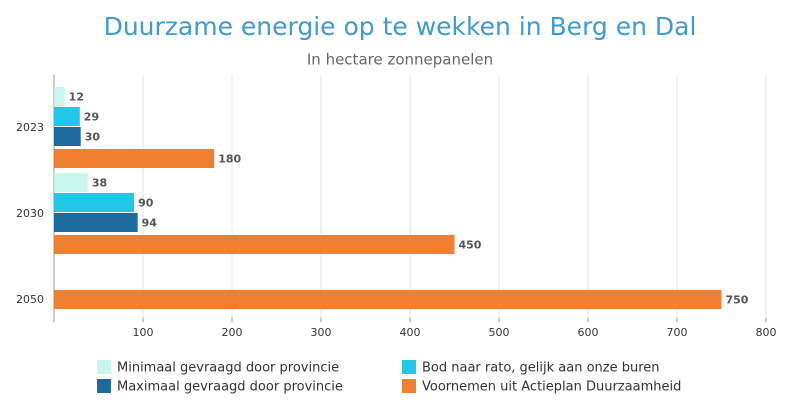 The width and height of the screenshot is (800, 420). What do you see at coordinates (230, 387) in the screenshot?
I see `legend-label: Maximaal gevraagd door provincie` at bounding box center [230, 387].